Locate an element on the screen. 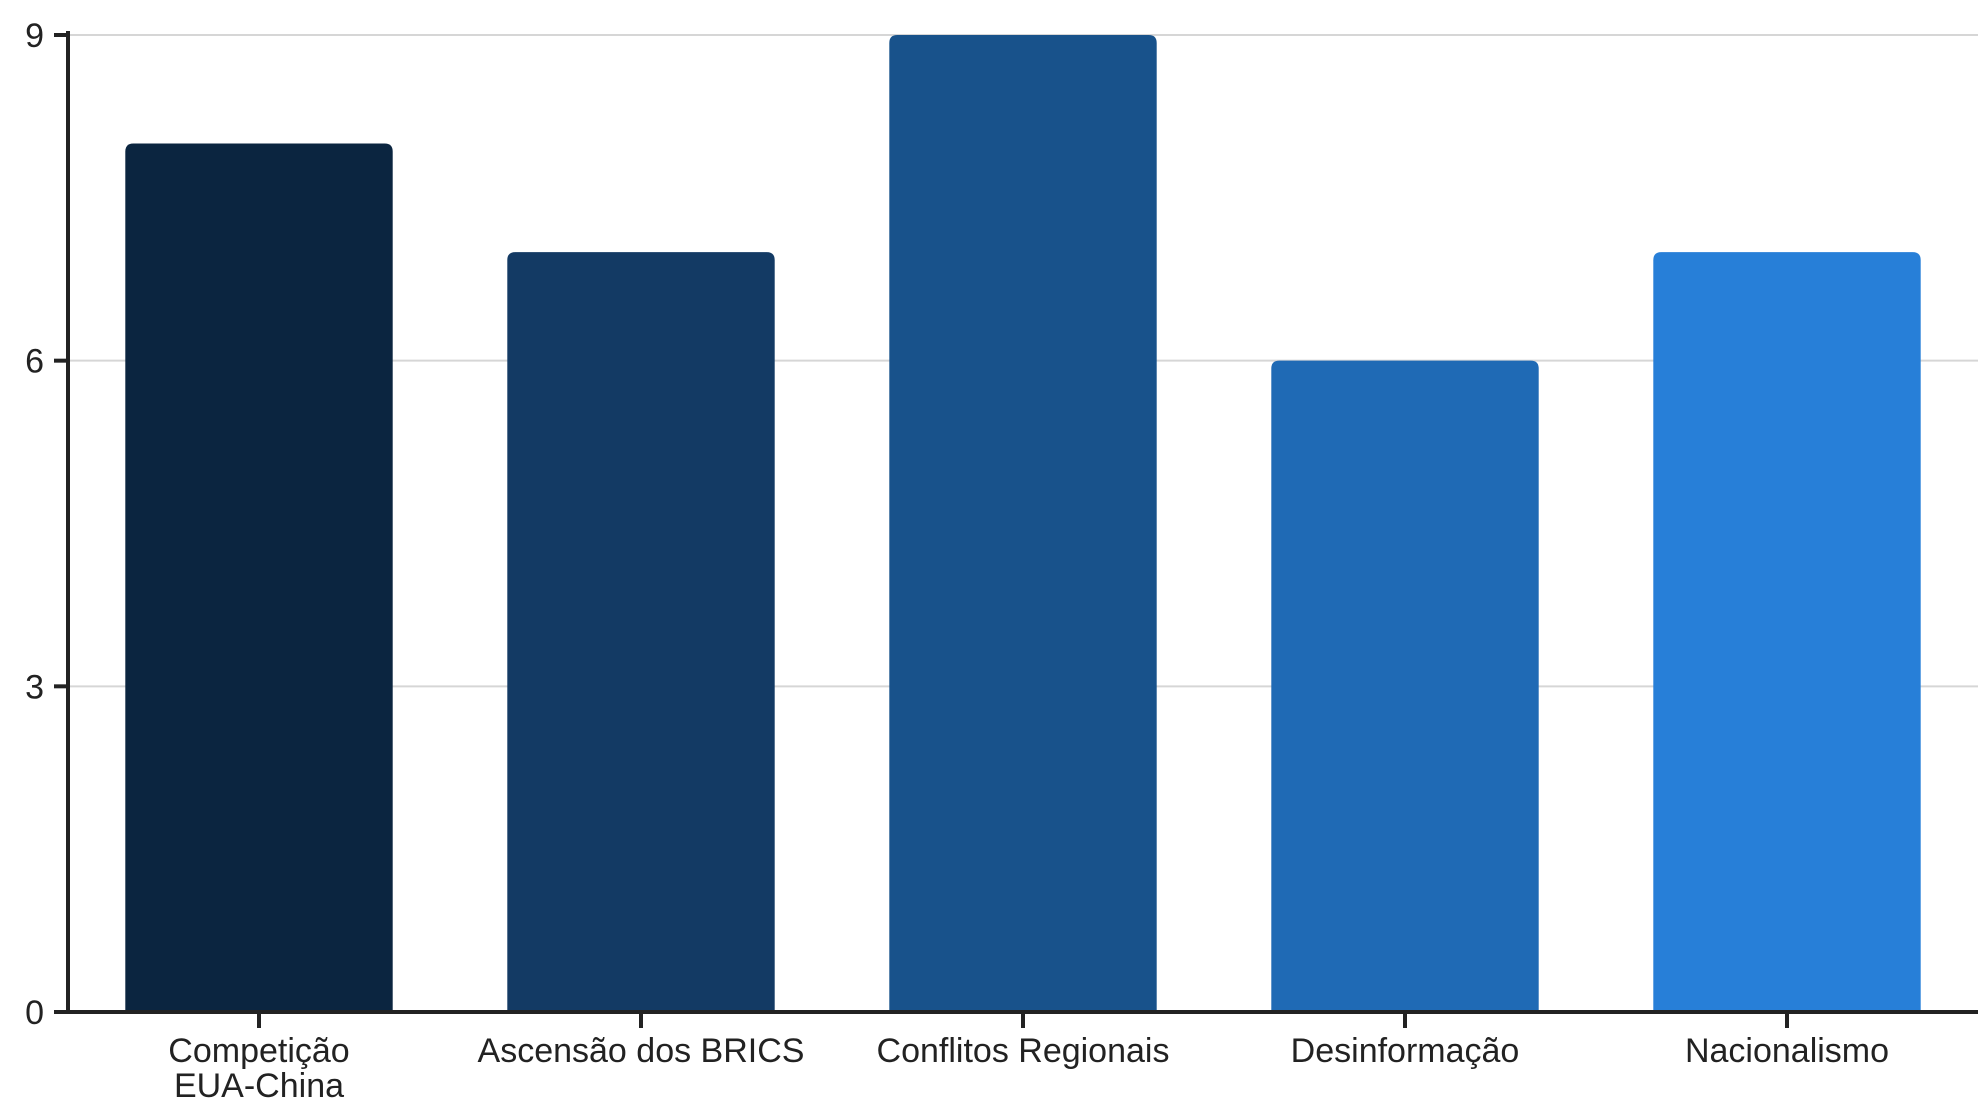 The image size is (1985, 1105). y-tick-label: 6 is located at coordinates (34, 362).